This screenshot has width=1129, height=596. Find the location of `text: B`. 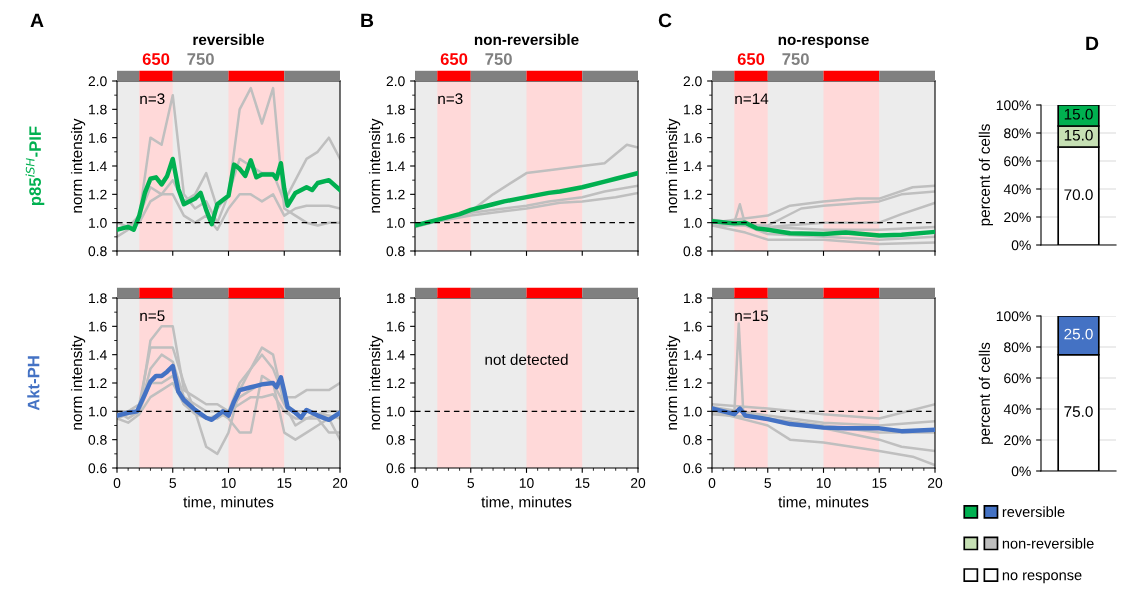

text: B is located at coordinates (367, 20).